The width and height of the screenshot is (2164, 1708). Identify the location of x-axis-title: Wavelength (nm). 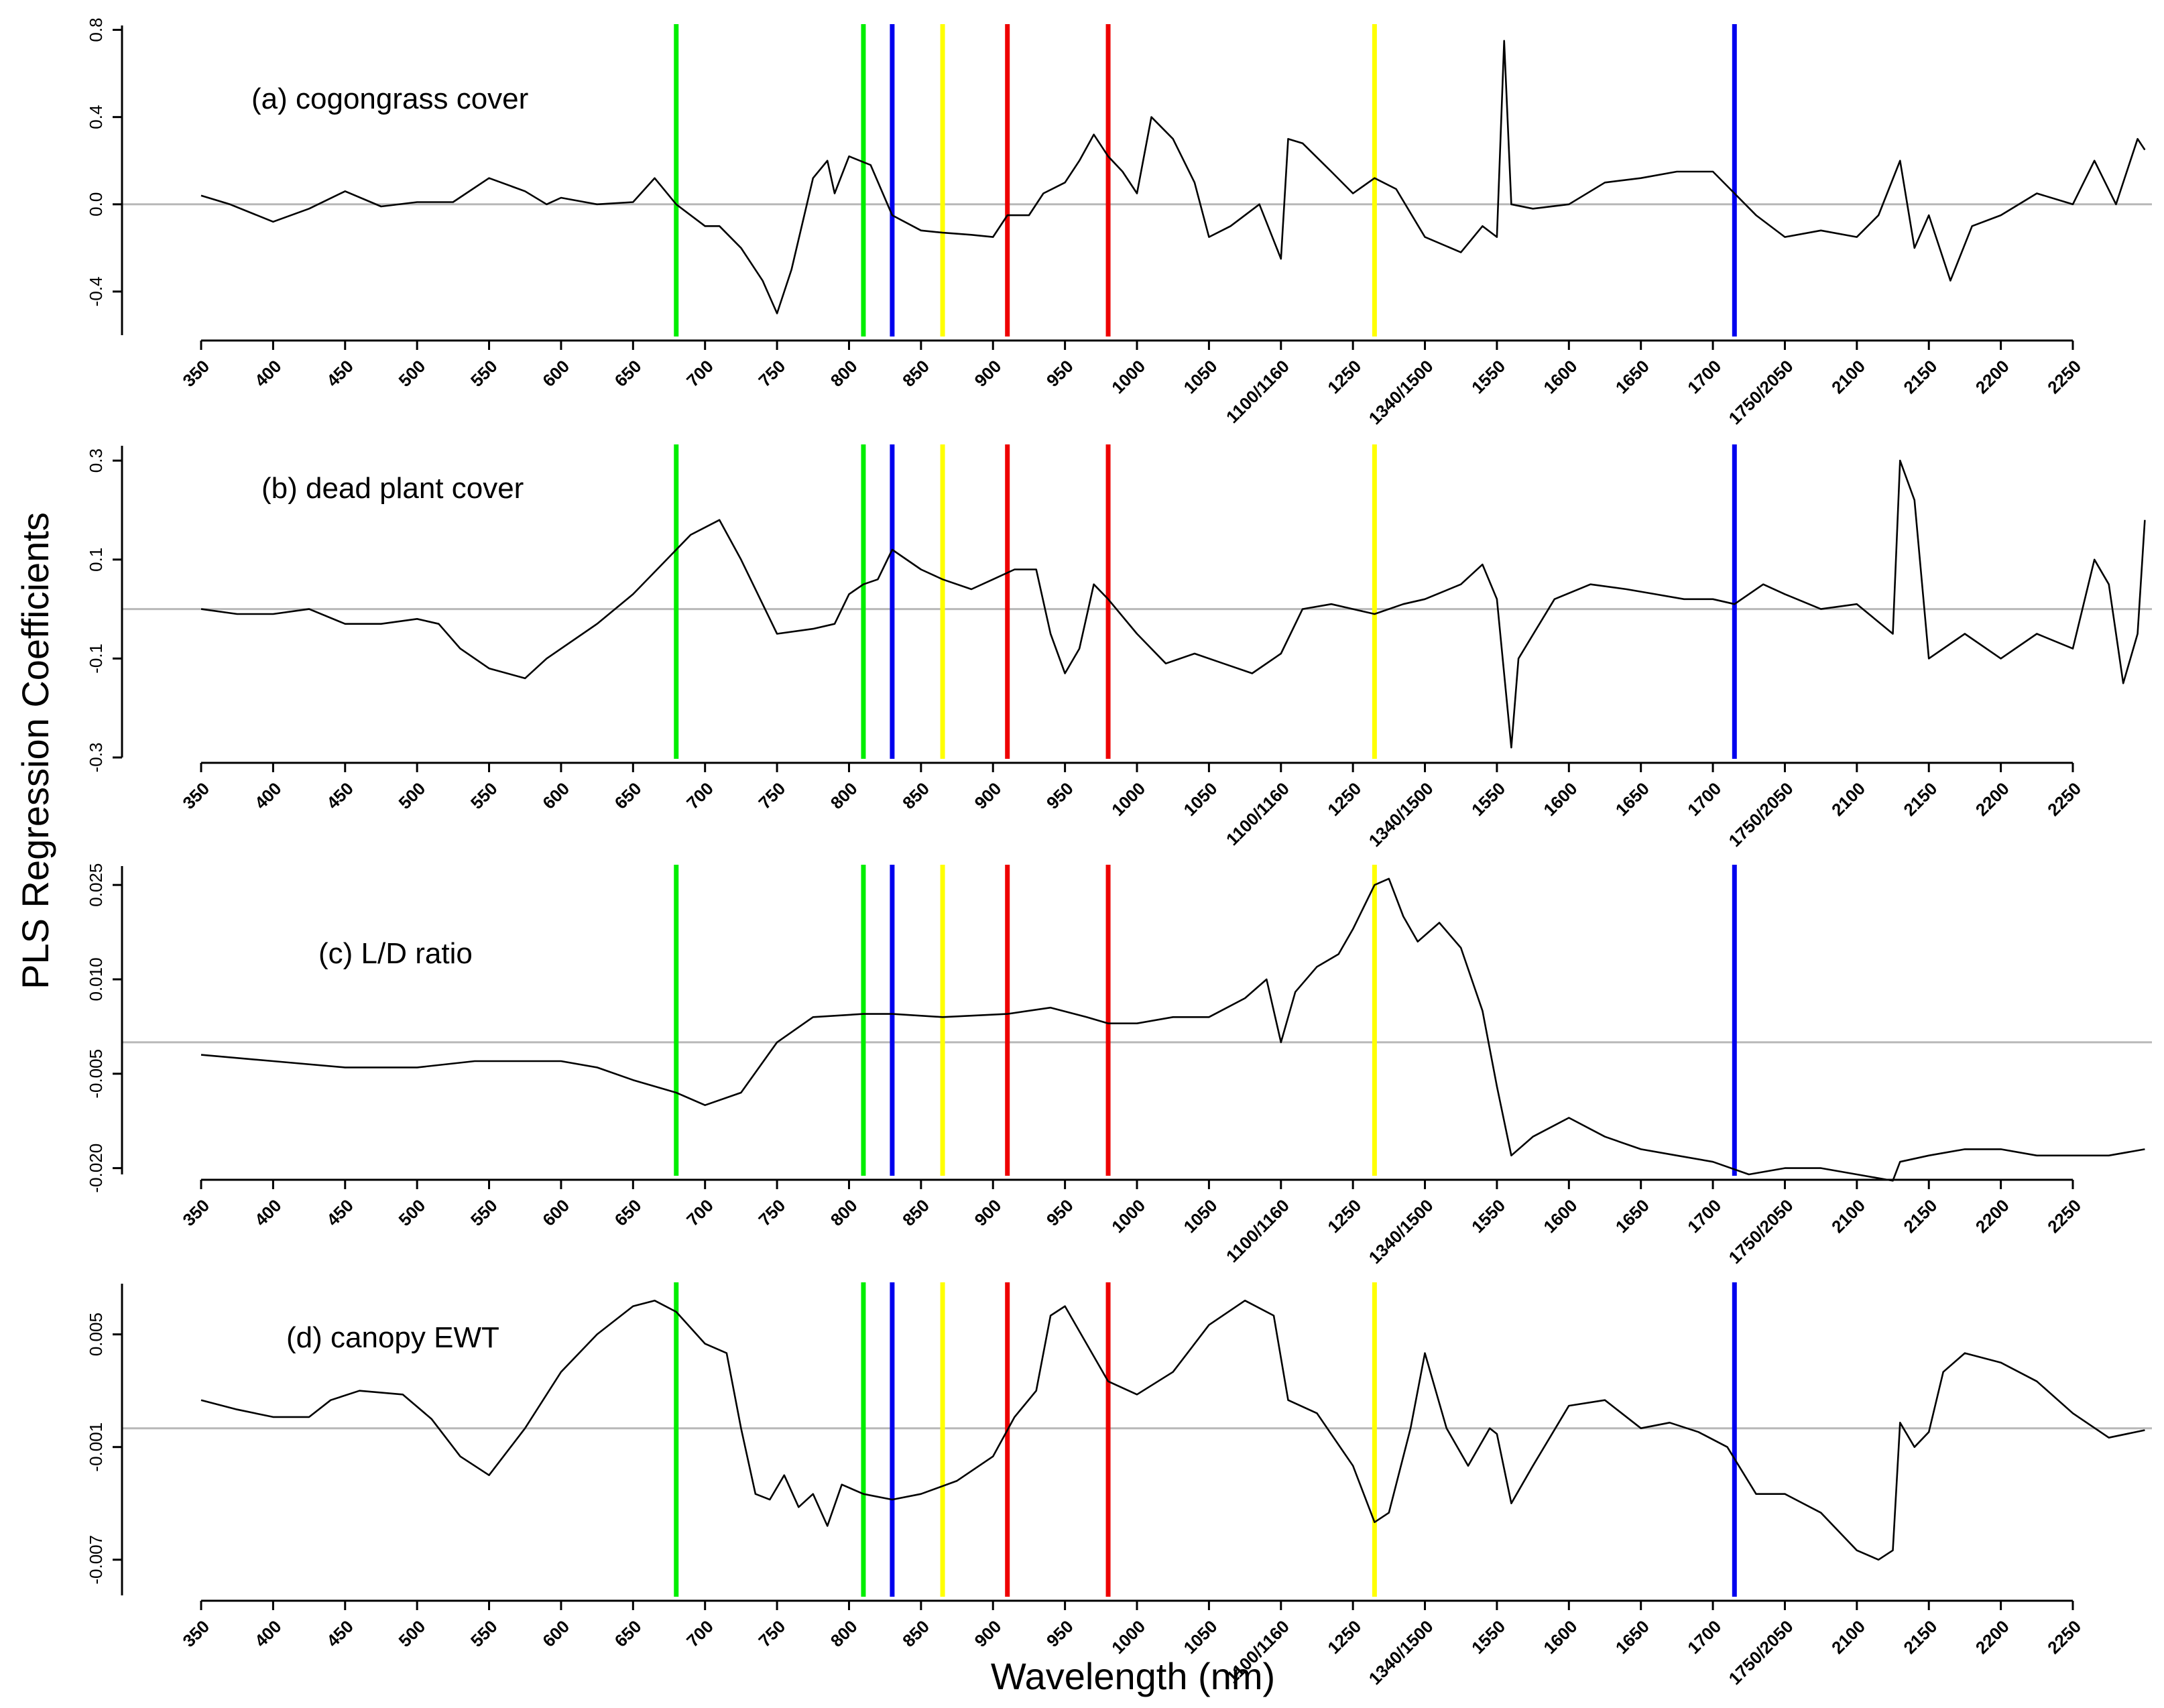
(1133, 1676).